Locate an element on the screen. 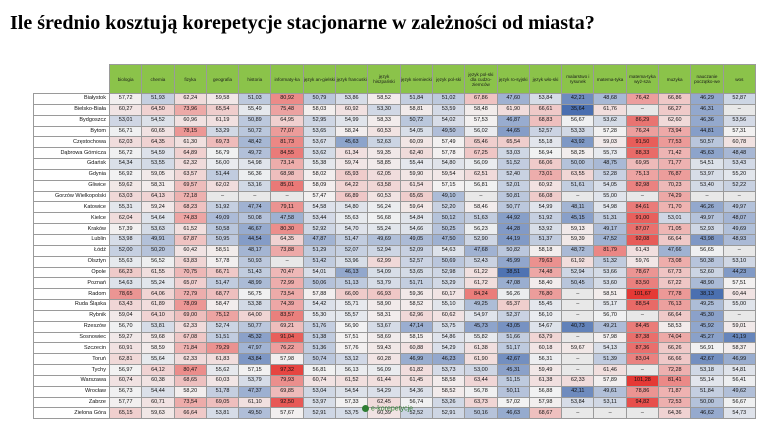 The height and width of the screenshot is (421, 780). logo-text: e-korepetycje is located at coordinates (392, 409).